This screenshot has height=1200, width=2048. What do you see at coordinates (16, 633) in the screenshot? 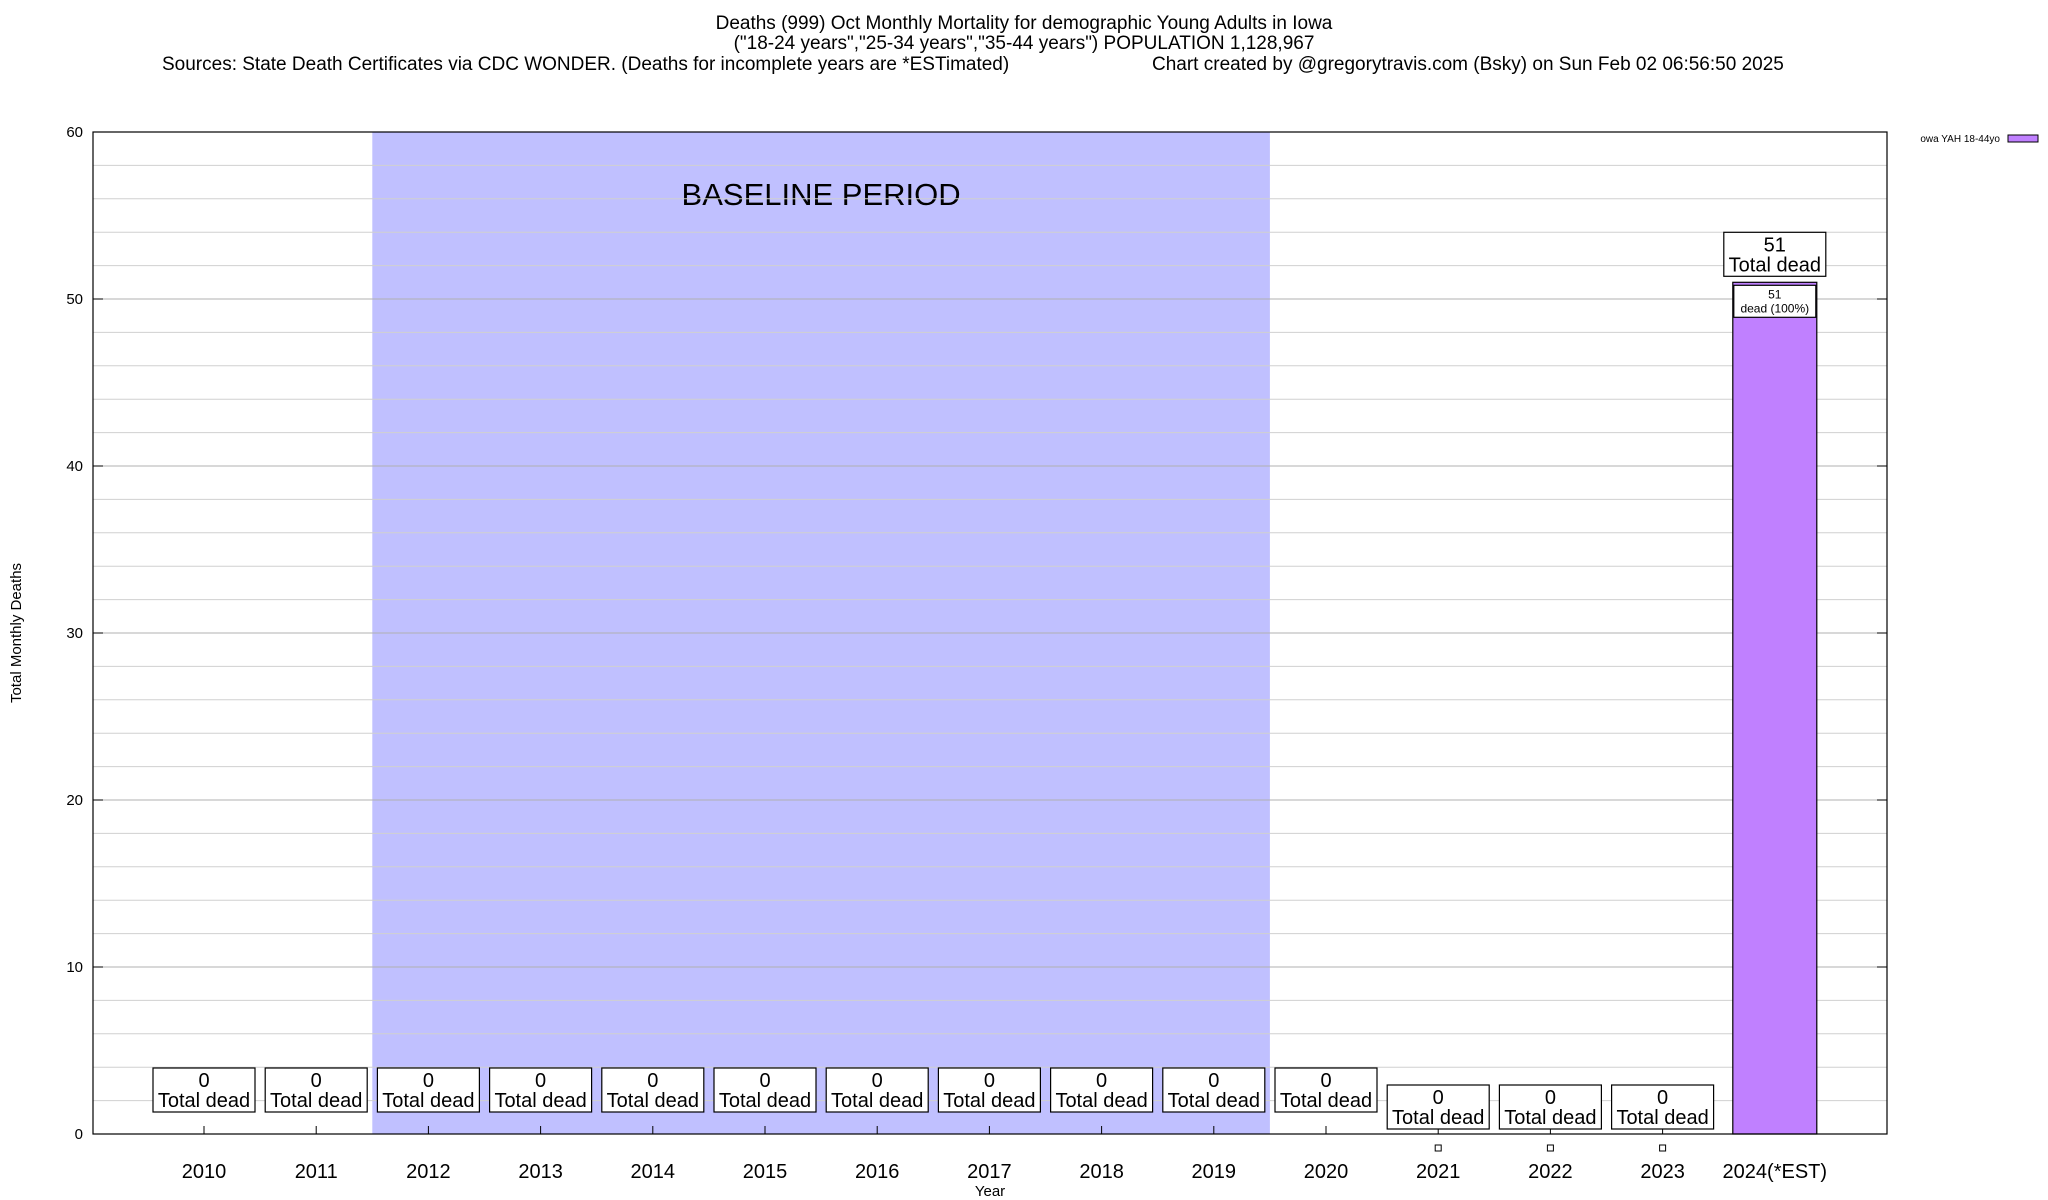
I see `y-axis-label: Total Monthly Deaths` at bounding box center [16, 633].